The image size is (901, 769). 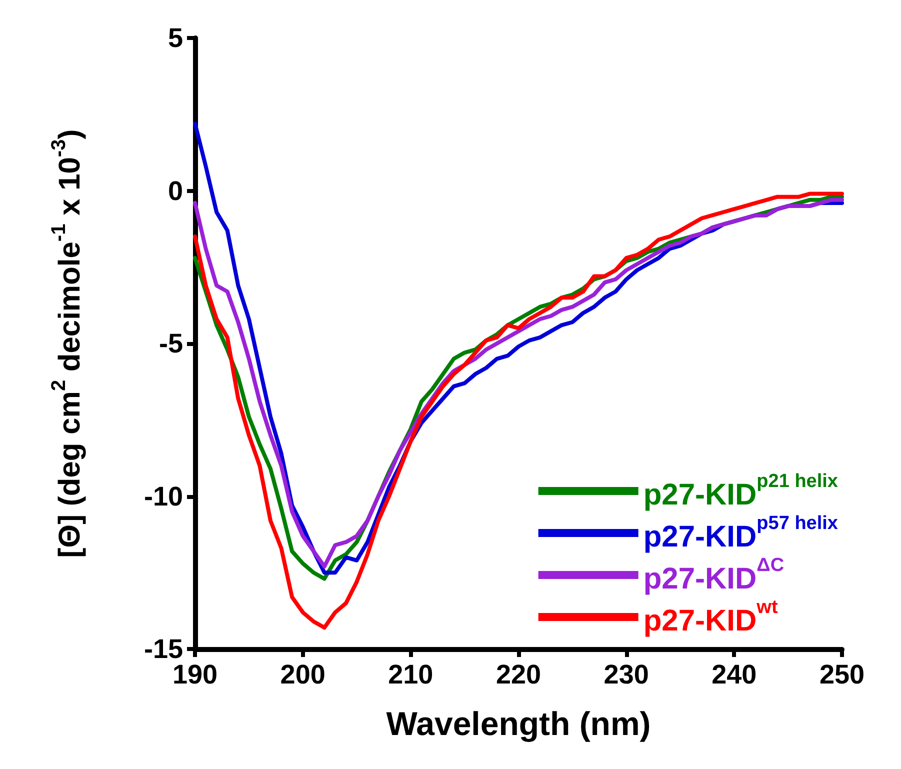 I want to click on y-tick-label: 0, so click(x=175, y=191).